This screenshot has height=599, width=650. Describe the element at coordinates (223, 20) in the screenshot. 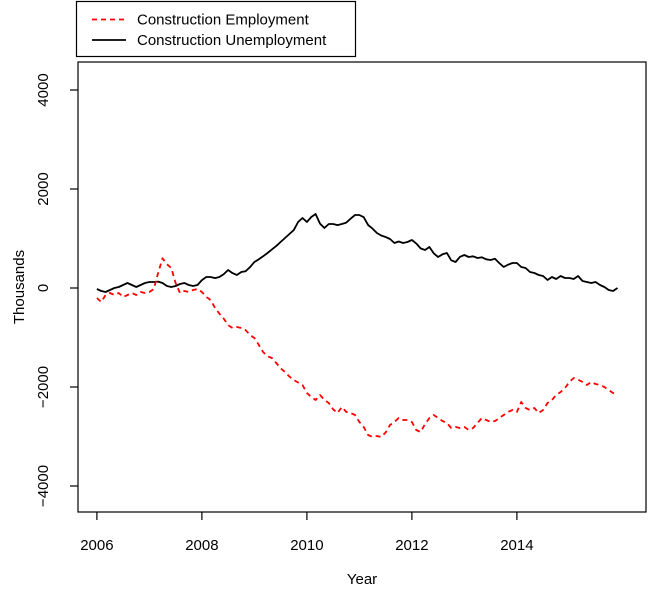

I see `legend-label-employment: Construction Employment` at that location.